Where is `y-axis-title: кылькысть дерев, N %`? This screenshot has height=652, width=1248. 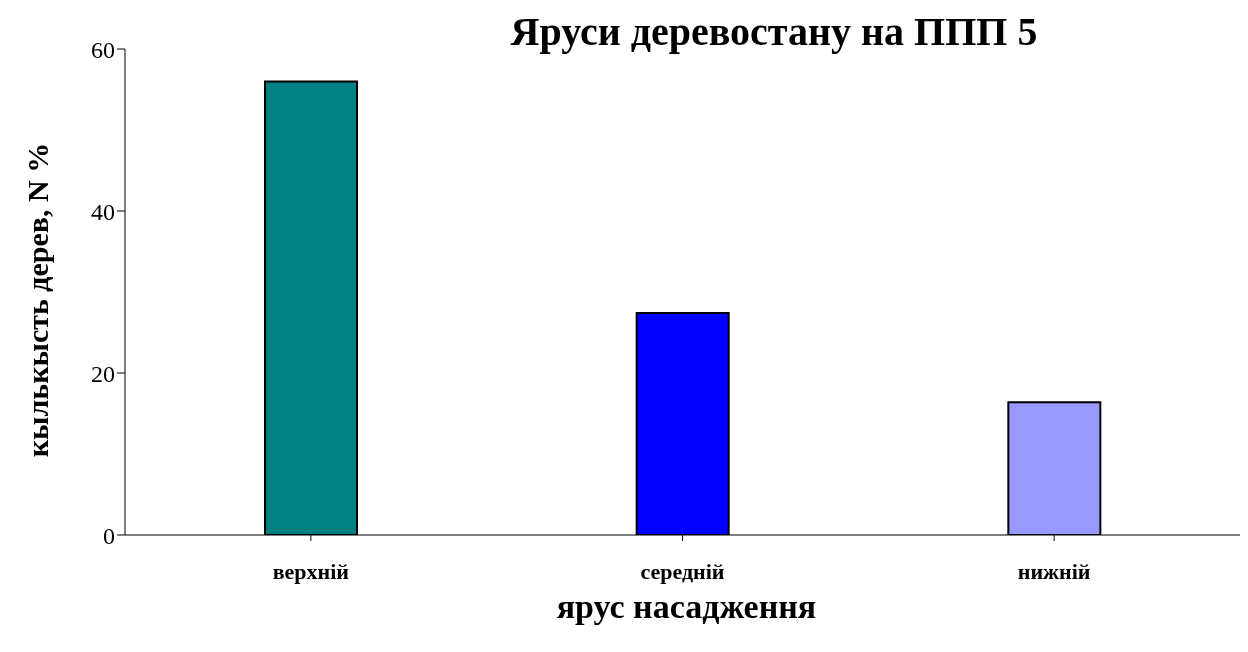
y-axis-title: кылькысть дерев, N % is located at coordinates (38, 300).